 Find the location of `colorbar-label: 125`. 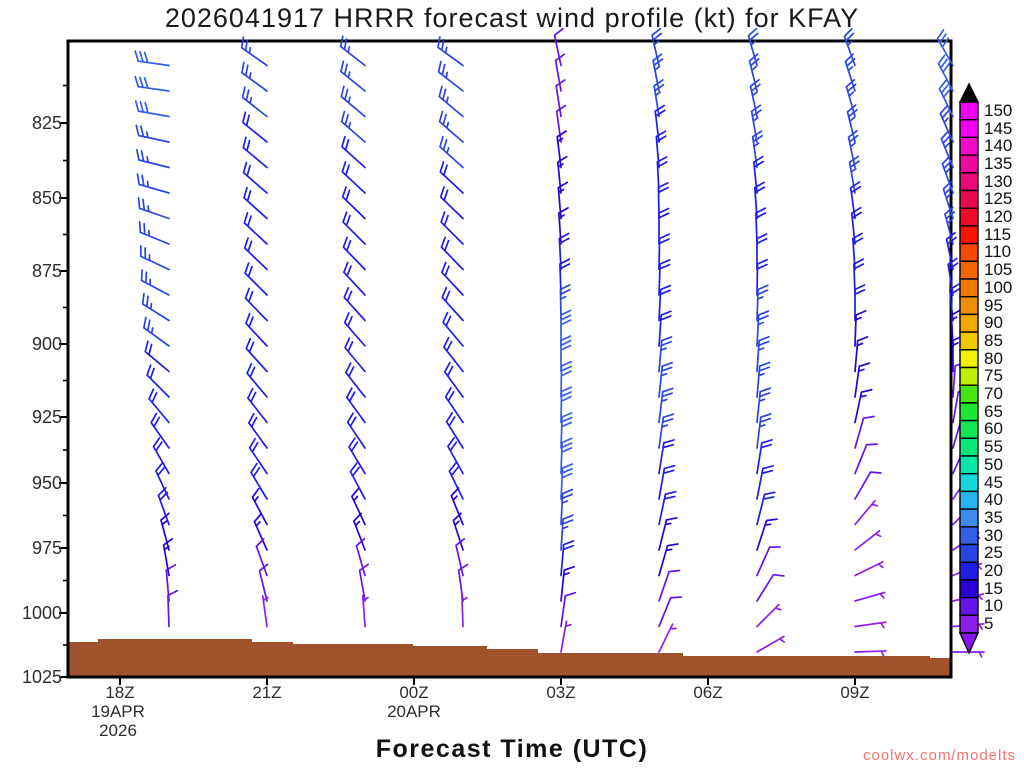

colorbar-label: 125 is located at coordinates (998, 199).